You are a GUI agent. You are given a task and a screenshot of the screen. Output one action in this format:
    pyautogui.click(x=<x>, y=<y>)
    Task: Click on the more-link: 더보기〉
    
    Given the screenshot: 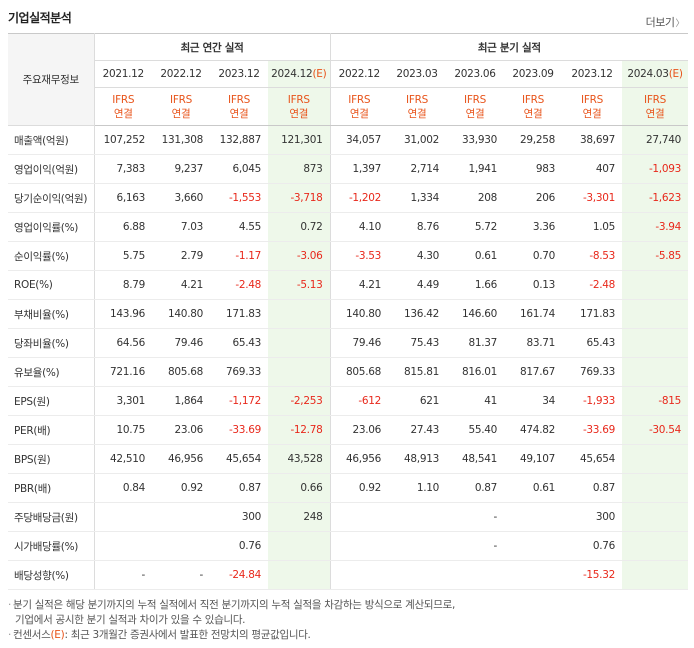 What is the action you would take?
    pyautogui.click(x=665, y=22)
    